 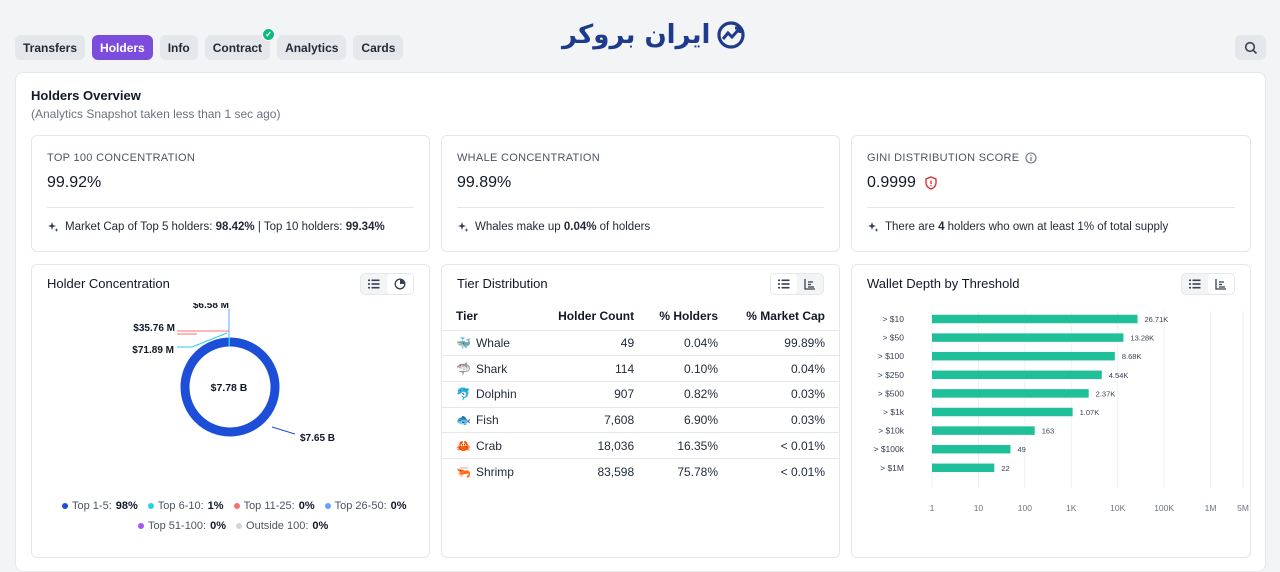 What do you see at coordinates (92, 506) in the screenshot?
I see `legend-label: Top 1-5:` at bounding box center [92, 506].